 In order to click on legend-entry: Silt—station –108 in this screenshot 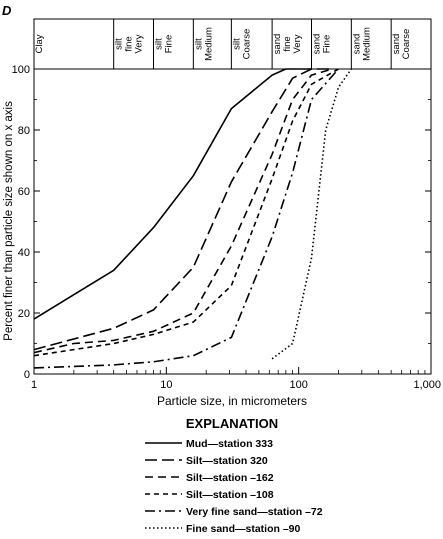, I will do `click(230, 495)`.